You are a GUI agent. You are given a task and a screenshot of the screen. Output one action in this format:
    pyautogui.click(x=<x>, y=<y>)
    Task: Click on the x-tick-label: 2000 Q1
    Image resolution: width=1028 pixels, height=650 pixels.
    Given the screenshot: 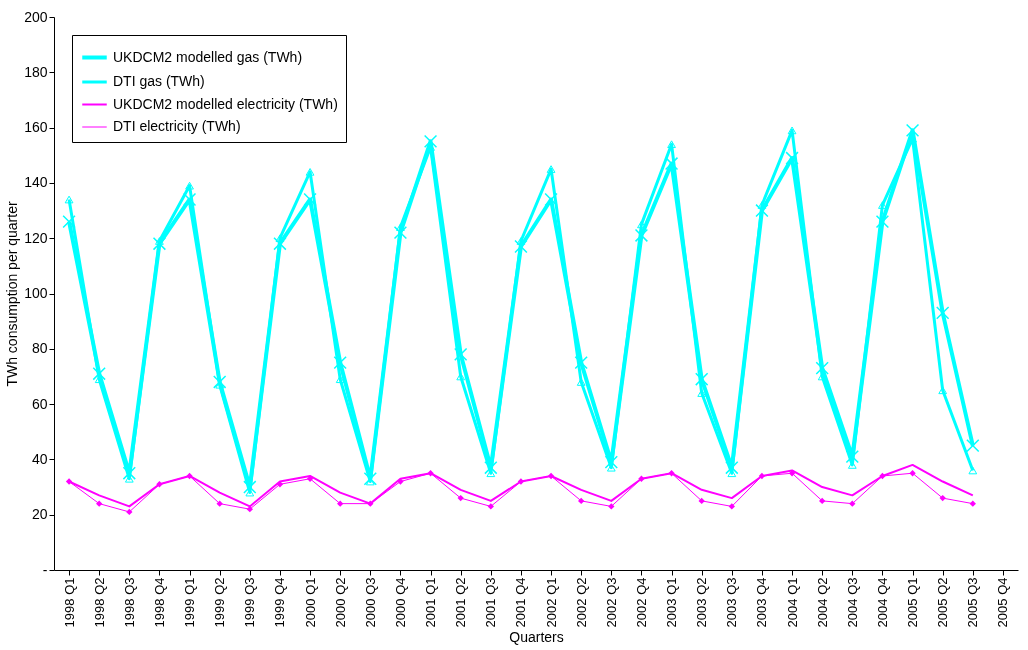 What is the action you would take?
    pyautogui.click(x=310, y=602)
    